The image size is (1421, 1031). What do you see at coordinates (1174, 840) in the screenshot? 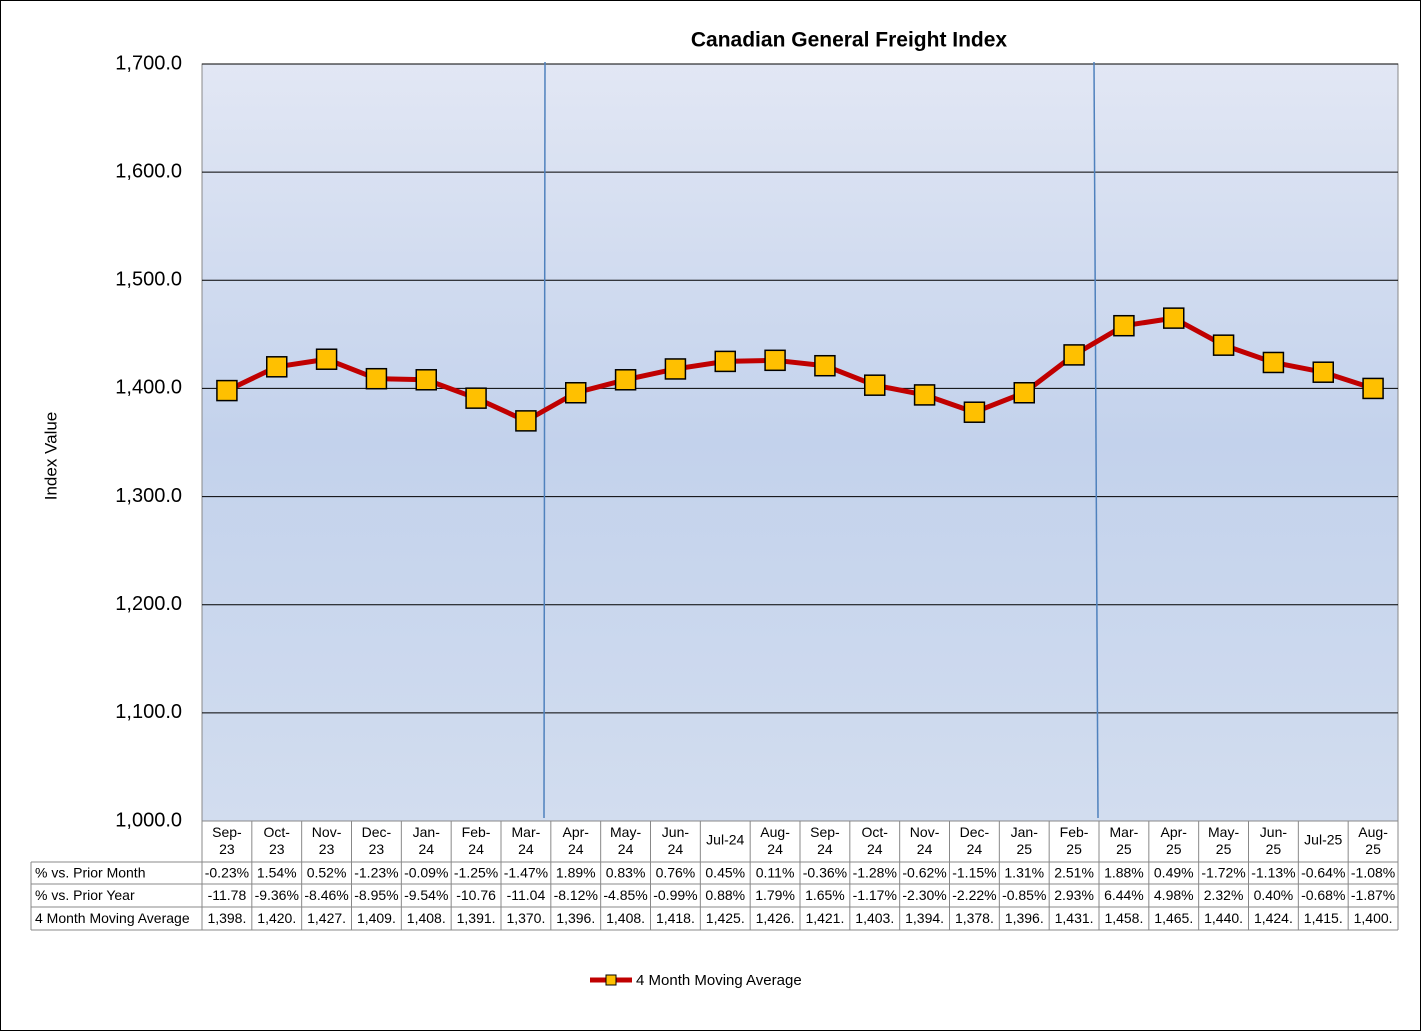
I see `category-label: Apr-25` at bounding box center [1174, 840].